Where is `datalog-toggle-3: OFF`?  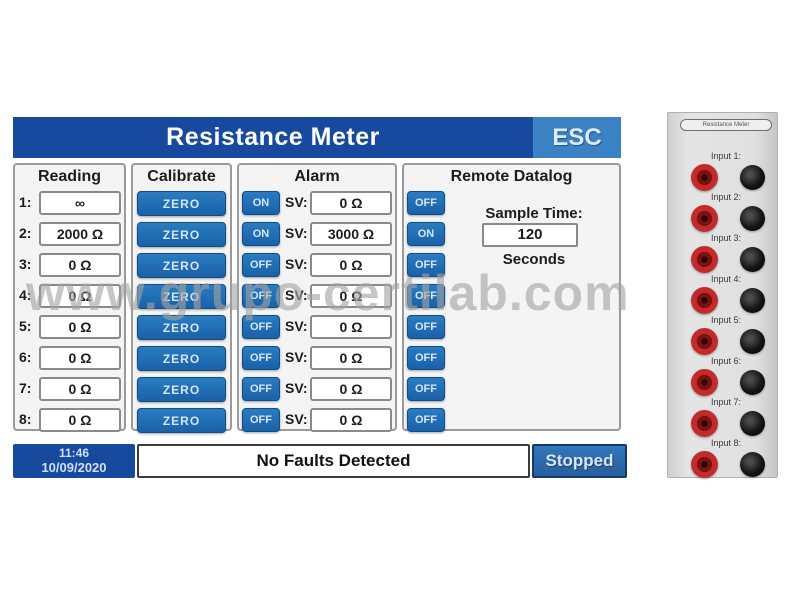 datalog-toggle-3: OFF is located at coordinates (426, 265).